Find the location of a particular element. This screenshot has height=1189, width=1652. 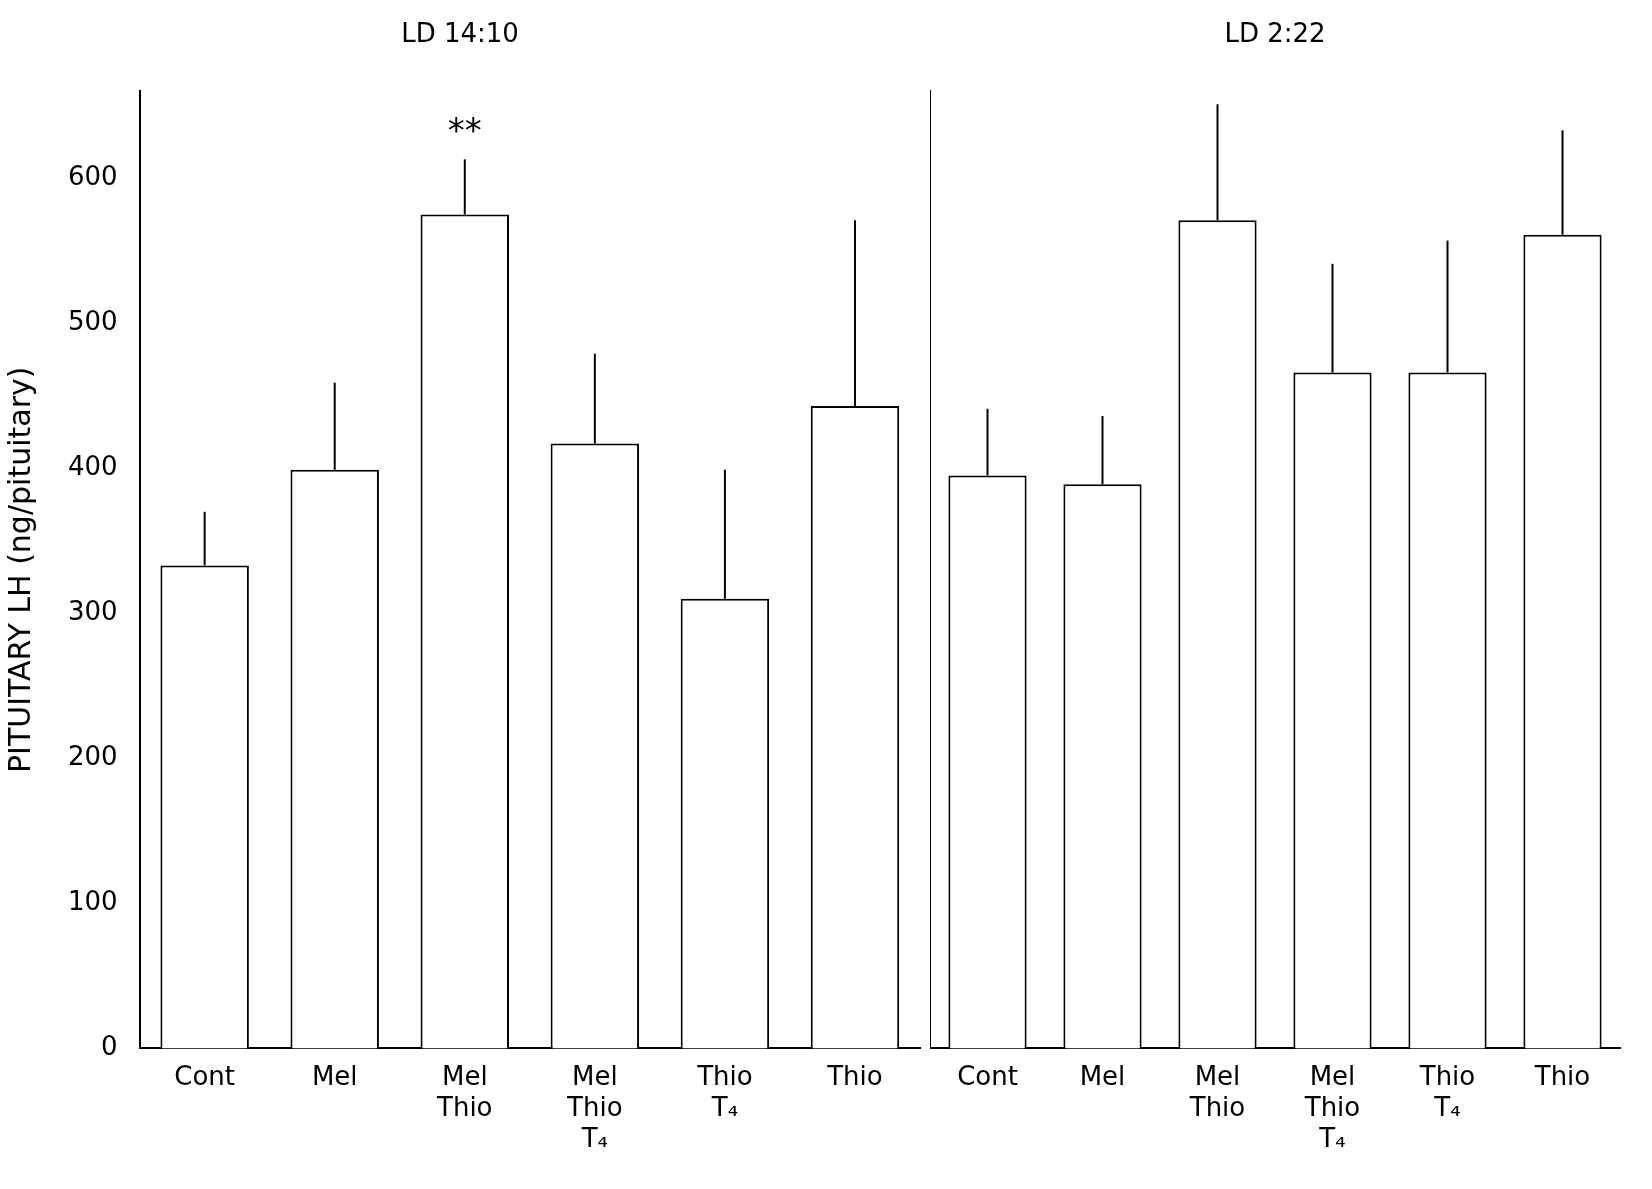

y-tick-label: 500 is located at coordinates (92, 321).